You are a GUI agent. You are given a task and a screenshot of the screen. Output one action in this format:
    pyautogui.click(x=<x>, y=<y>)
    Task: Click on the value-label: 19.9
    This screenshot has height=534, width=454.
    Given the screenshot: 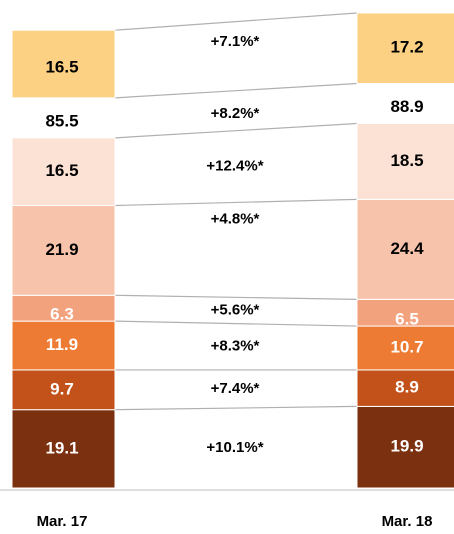 What is the action you would take?
    pyautogui.click(x=406, y=446)
    